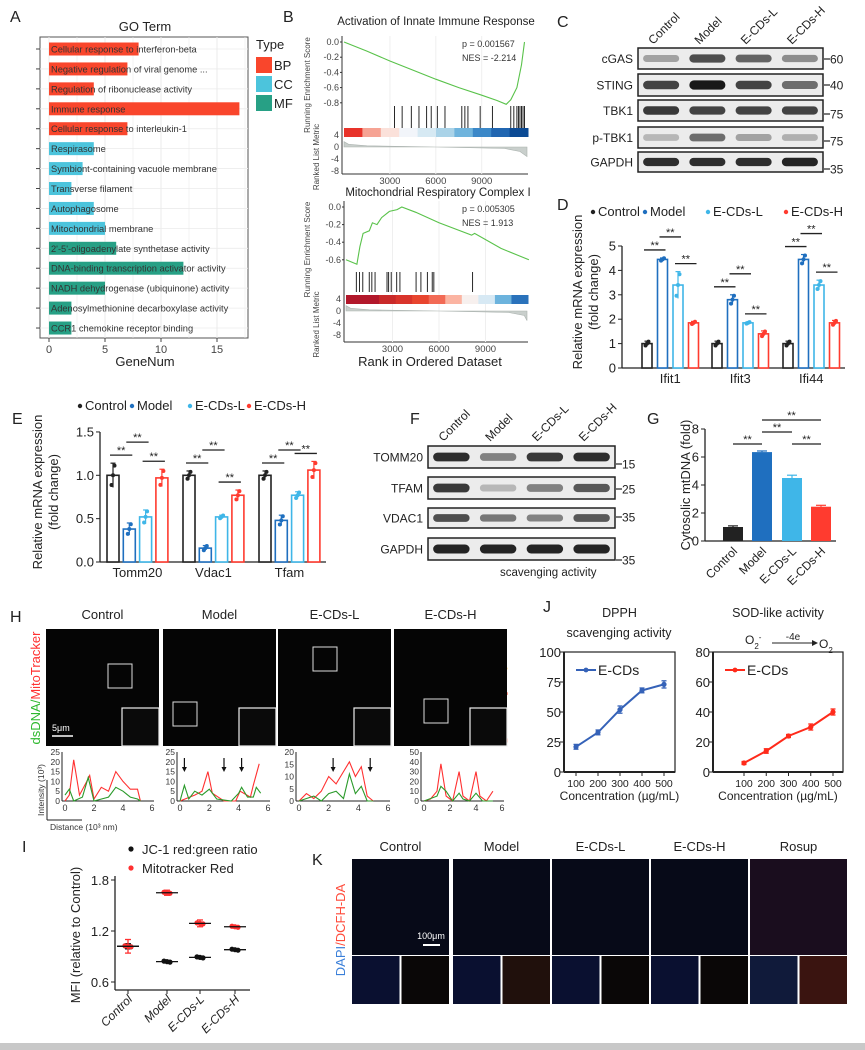 This screenshot has width=865, height=1050. What do you see at coordinates (15, 17) in the screenshot?
I see `panel-label-a: A` at bounding box center [15, 17].